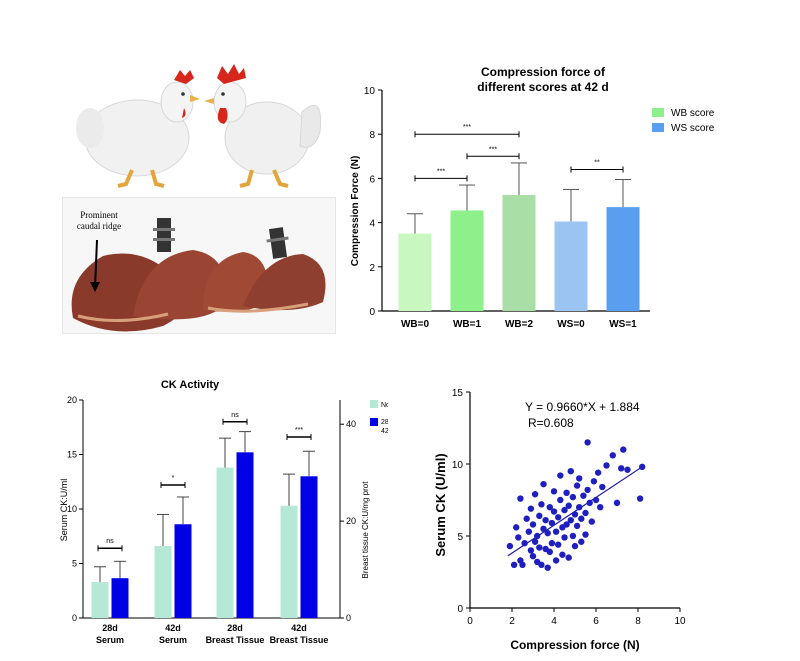 The height and width of the screenshot is (661, 800). What do you see at coordinates (197, 120) in the screenshot?
I see `chicken-photo` at bounding box center [197, 120].